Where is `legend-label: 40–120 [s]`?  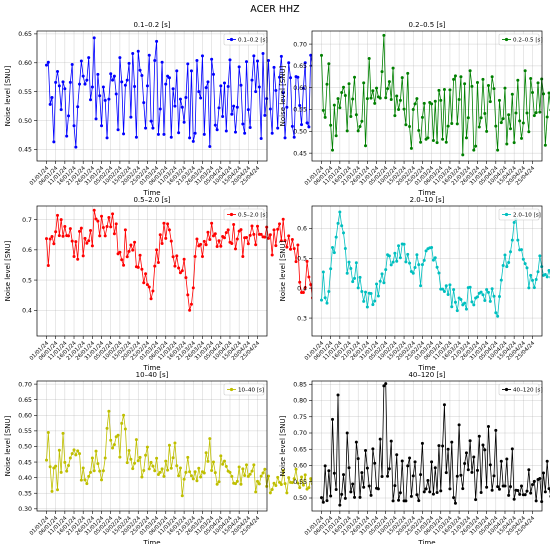 legend-label: 40–120 [s] is located at coordinates (528, 391).